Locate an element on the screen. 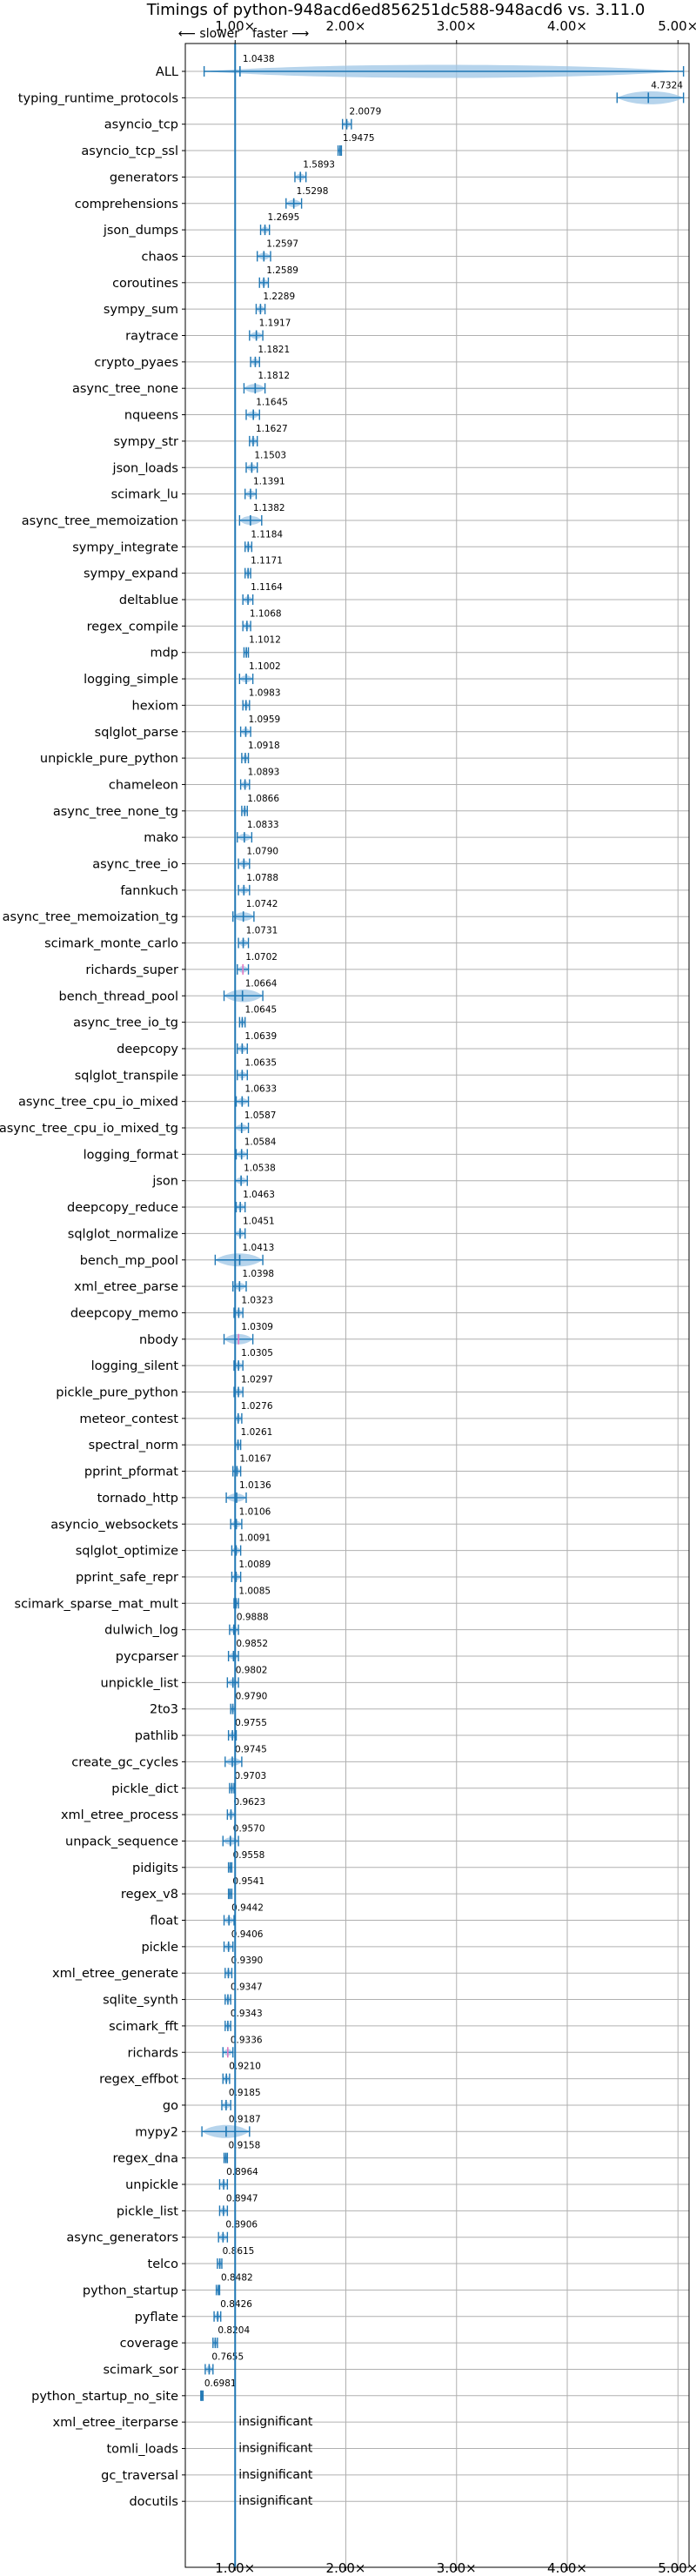 The width and height of the screenshot is (696, 2576). mean-value-label: 0.9390 is located at coordinates (247, 1961).